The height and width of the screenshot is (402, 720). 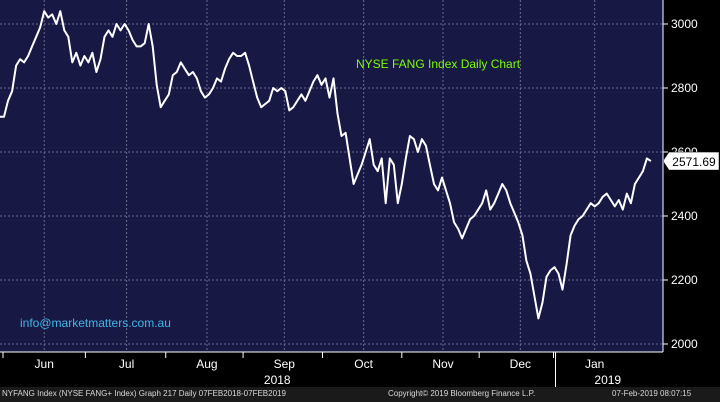 I want to click on chart-title: NYSE FANG Index Daily Chart, so click(x=438, y=64).